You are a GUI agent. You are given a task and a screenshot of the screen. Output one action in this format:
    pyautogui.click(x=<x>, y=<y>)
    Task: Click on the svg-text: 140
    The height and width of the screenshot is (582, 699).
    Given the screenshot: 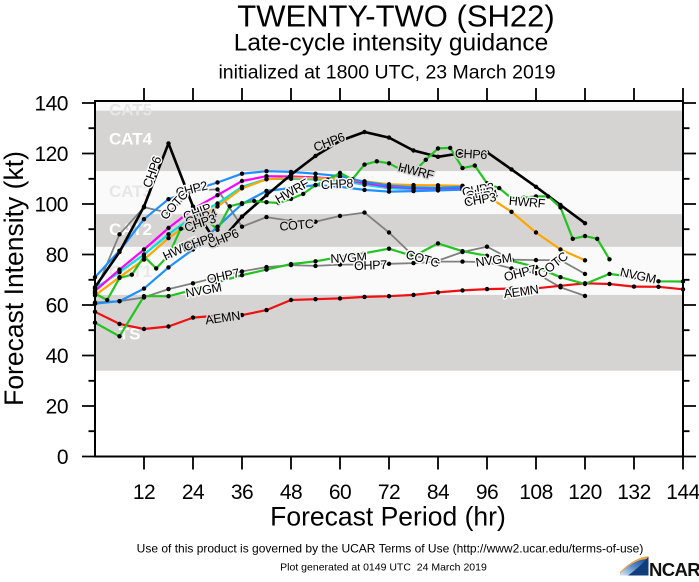 What is the action you would take?
    pyautogui.click(x=51, y=104)
    